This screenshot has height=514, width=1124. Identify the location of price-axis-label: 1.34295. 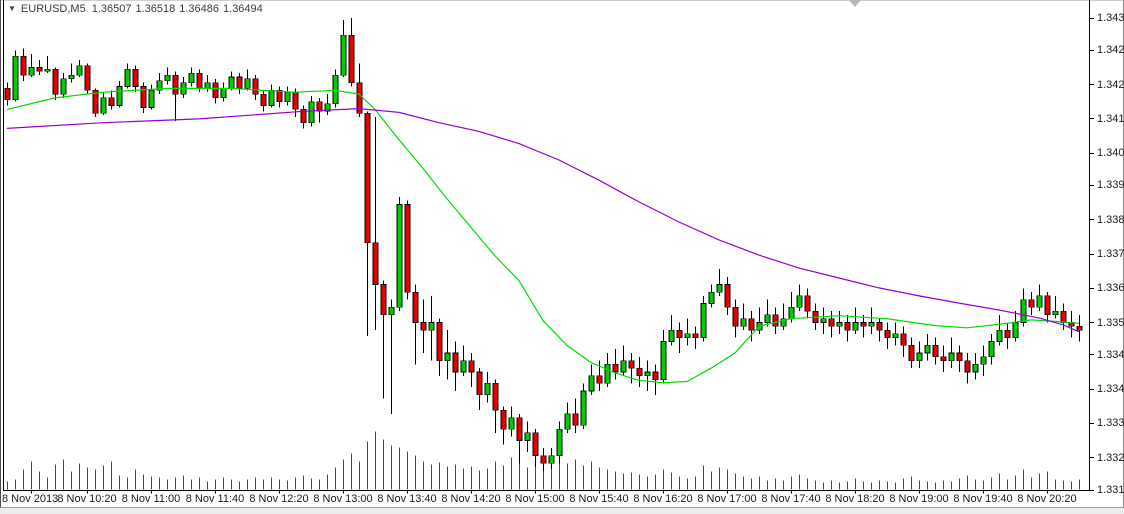
(1110, 50).